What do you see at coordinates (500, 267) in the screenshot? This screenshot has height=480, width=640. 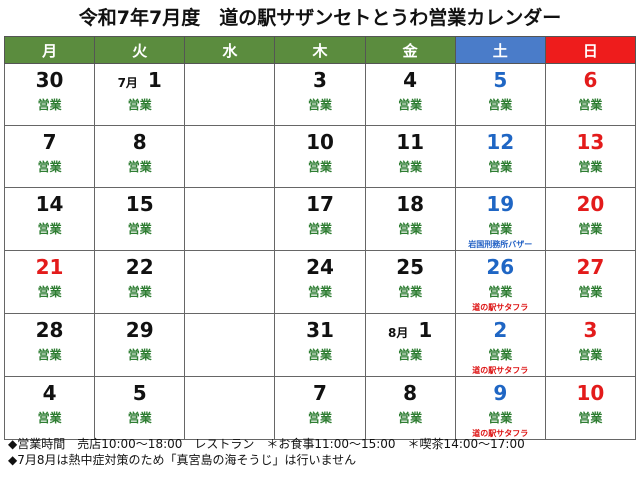 I see `day-label: 26` at bounding box center [500, 267].